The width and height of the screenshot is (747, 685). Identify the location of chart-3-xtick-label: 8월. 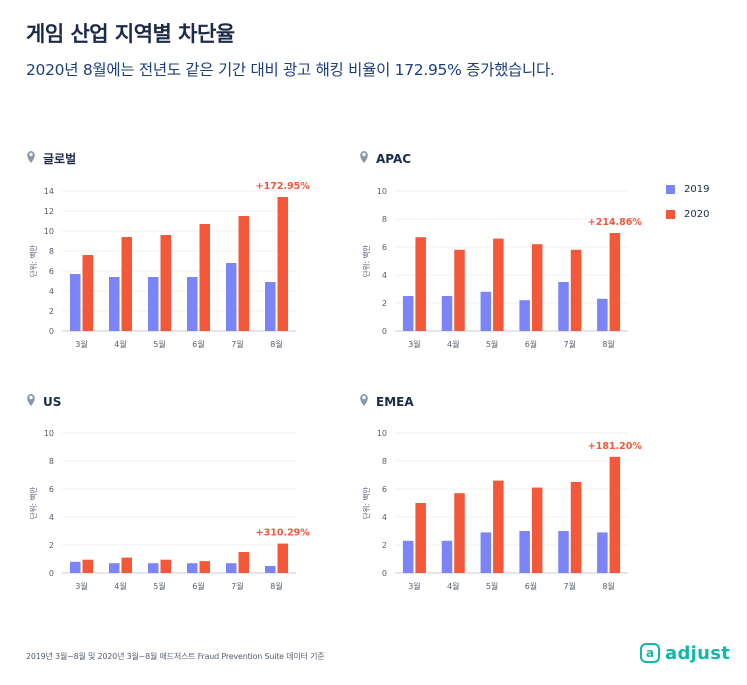
(276, 586).